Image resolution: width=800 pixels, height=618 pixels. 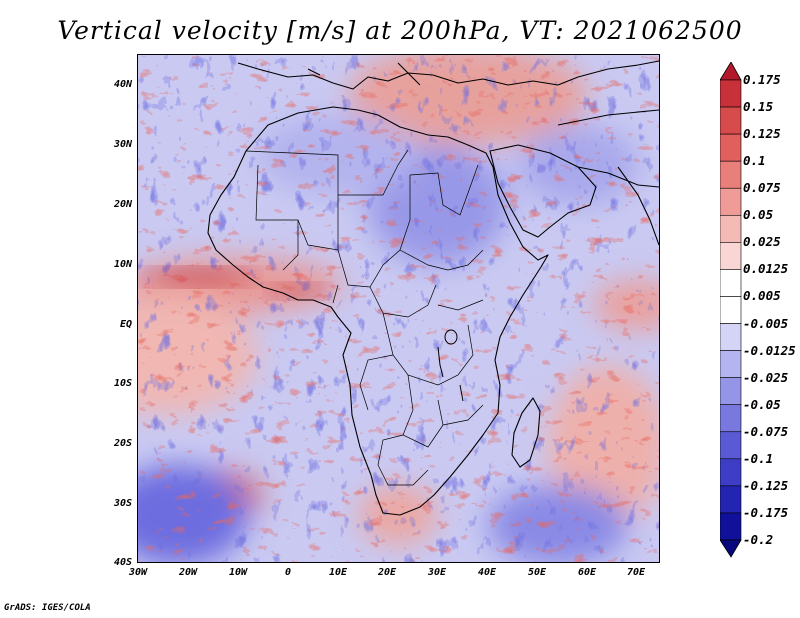 I want to click on lon-tick-label: 20W, so click(x=188, y=572).